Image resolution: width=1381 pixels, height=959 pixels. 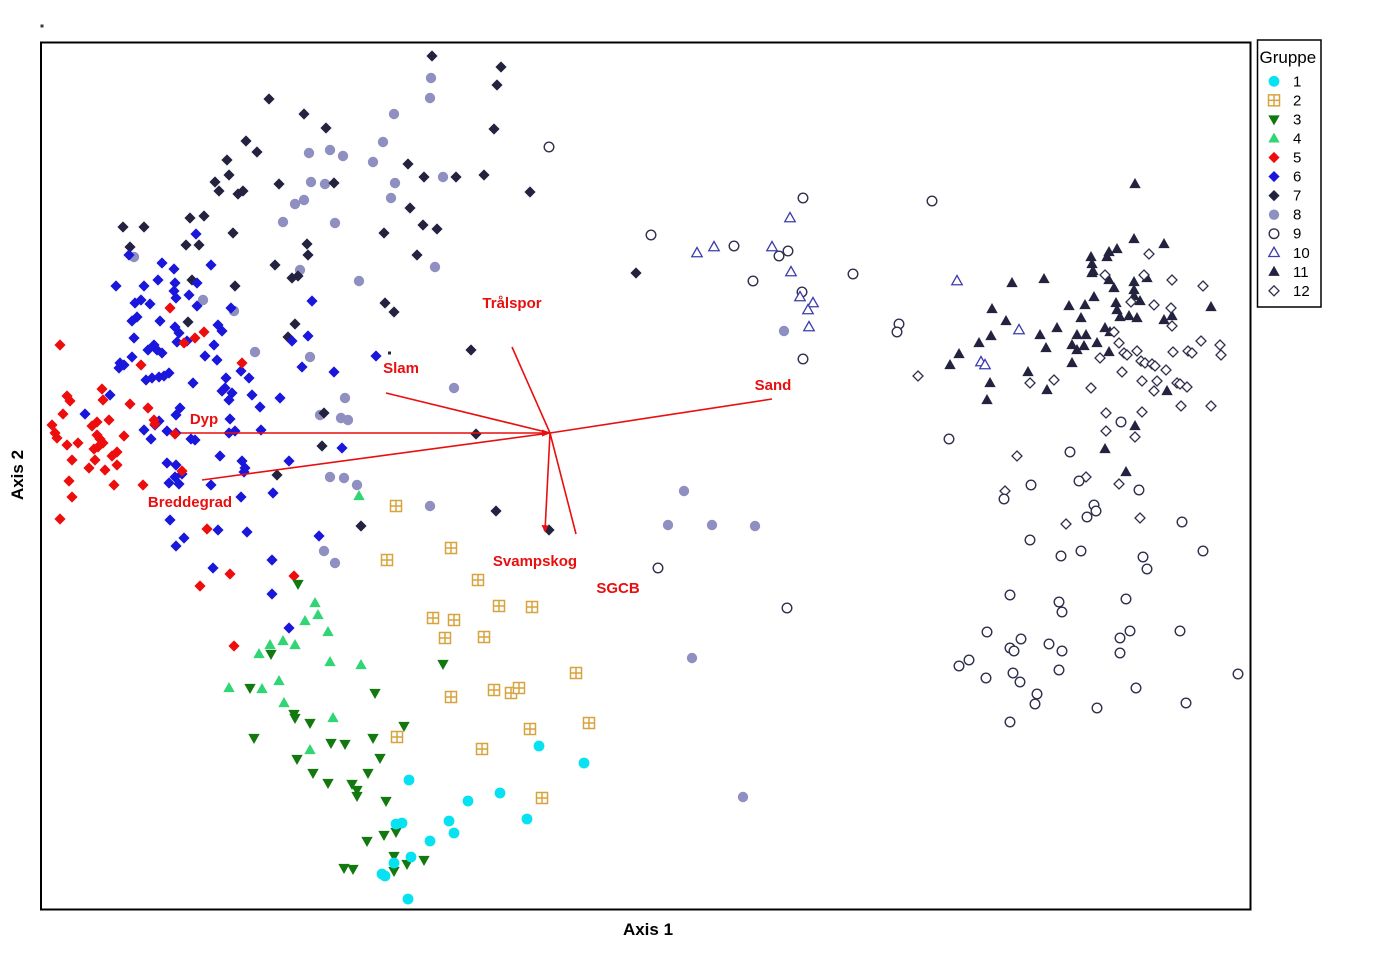 I want to click on svg-text: Trålspor, so click(x=511, y=303).